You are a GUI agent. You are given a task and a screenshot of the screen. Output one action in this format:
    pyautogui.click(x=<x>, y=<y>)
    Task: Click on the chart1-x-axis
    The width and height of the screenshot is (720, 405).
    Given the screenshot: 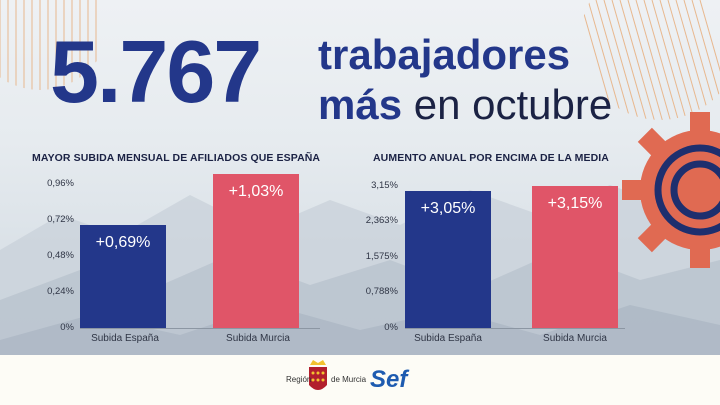 What is the action you would take?
    pyautogui.click(x=200, y=328)
    